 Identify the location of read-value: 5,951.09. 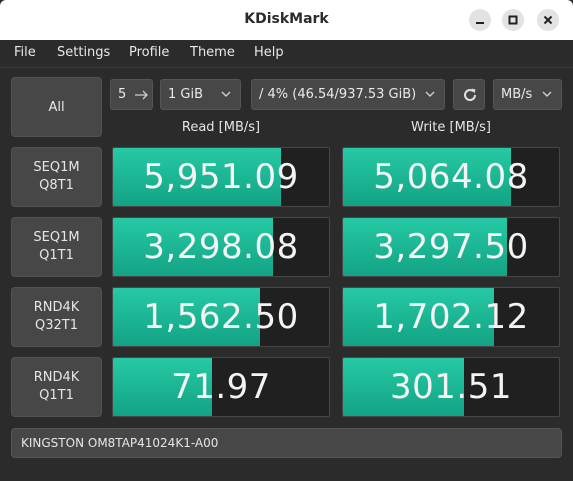
(221, 177).